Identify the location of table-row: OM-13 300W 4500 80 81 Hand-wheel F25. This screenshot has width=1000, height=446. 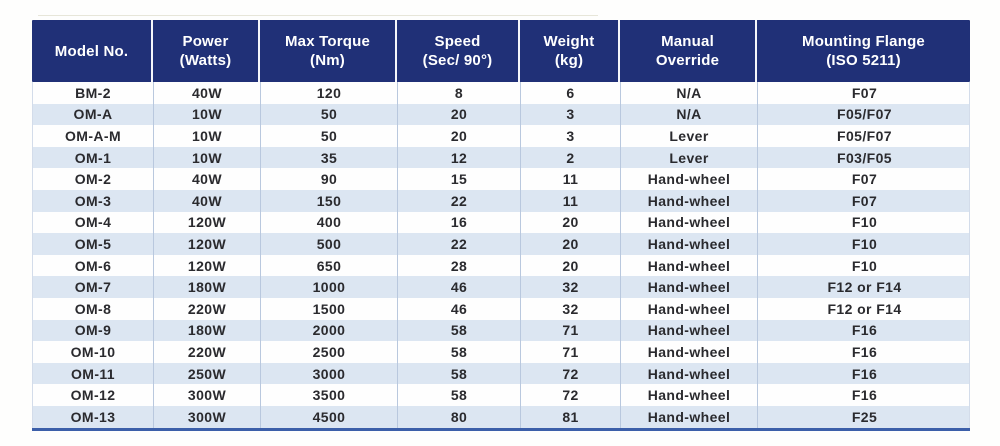
(501, 416).